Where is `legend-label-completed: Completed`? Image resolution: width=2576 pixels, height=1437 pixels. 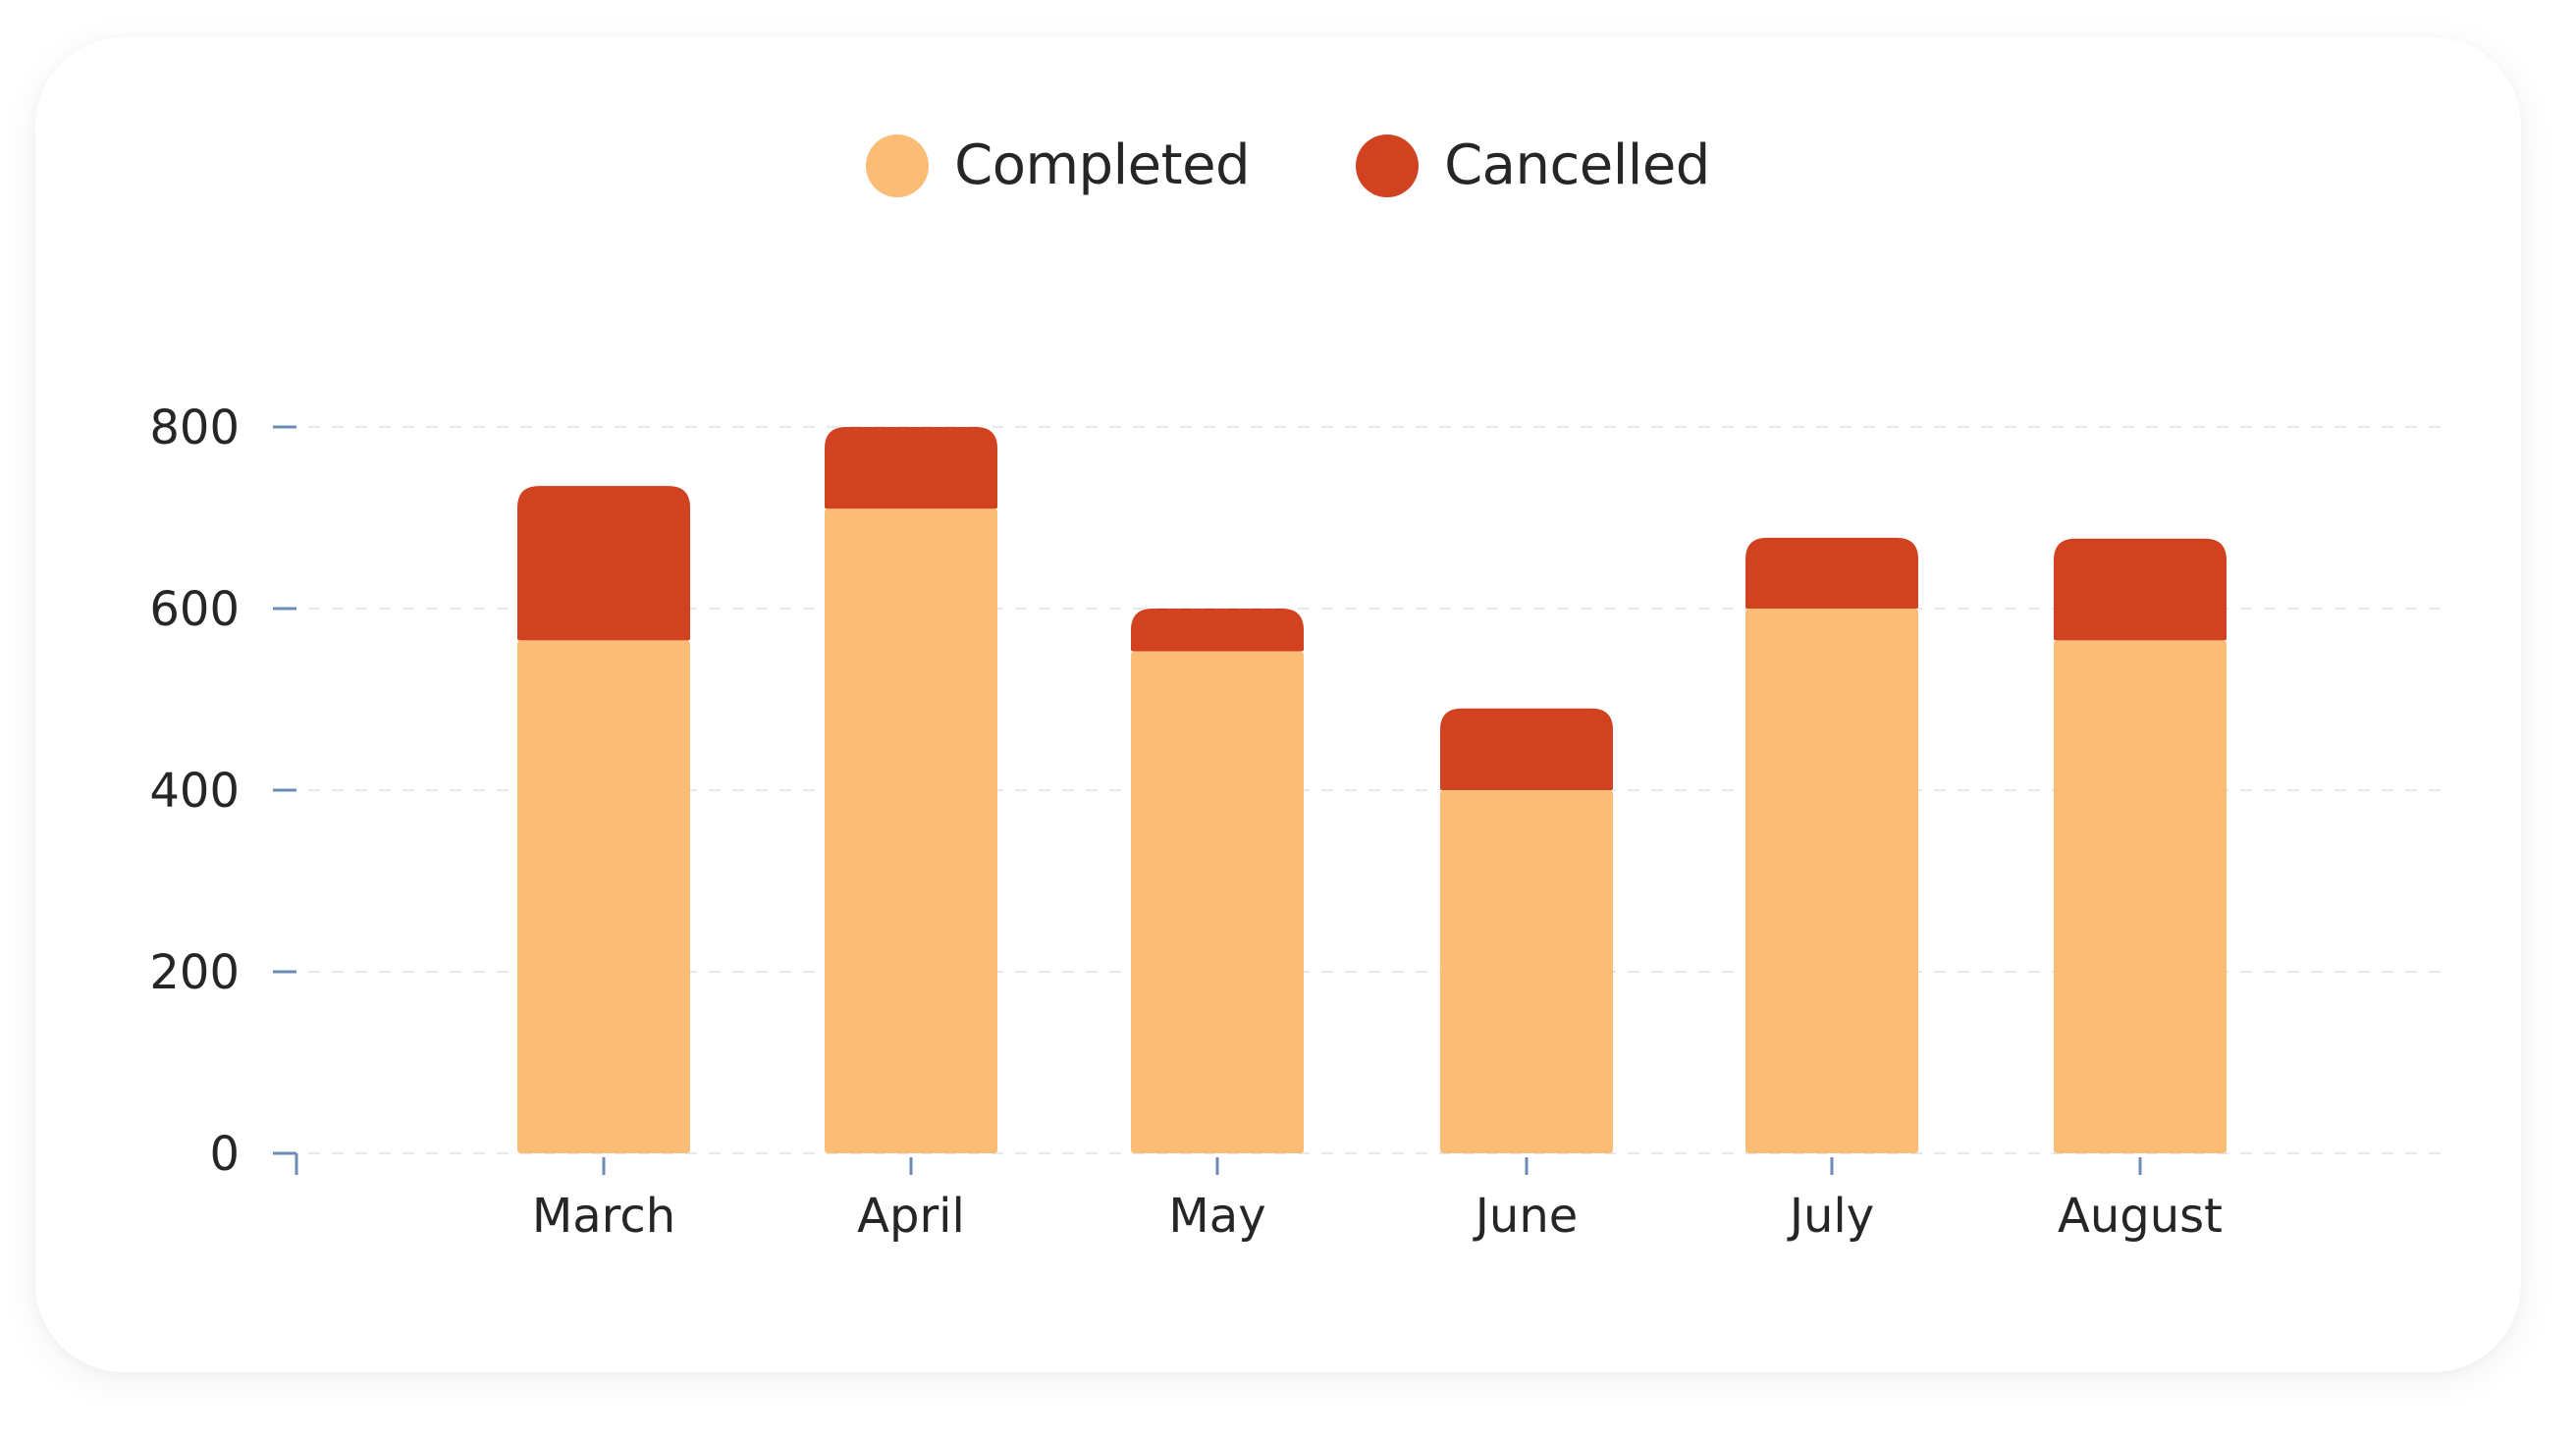
legend-label-completed: Completed is located at coordinates (1102, 165).